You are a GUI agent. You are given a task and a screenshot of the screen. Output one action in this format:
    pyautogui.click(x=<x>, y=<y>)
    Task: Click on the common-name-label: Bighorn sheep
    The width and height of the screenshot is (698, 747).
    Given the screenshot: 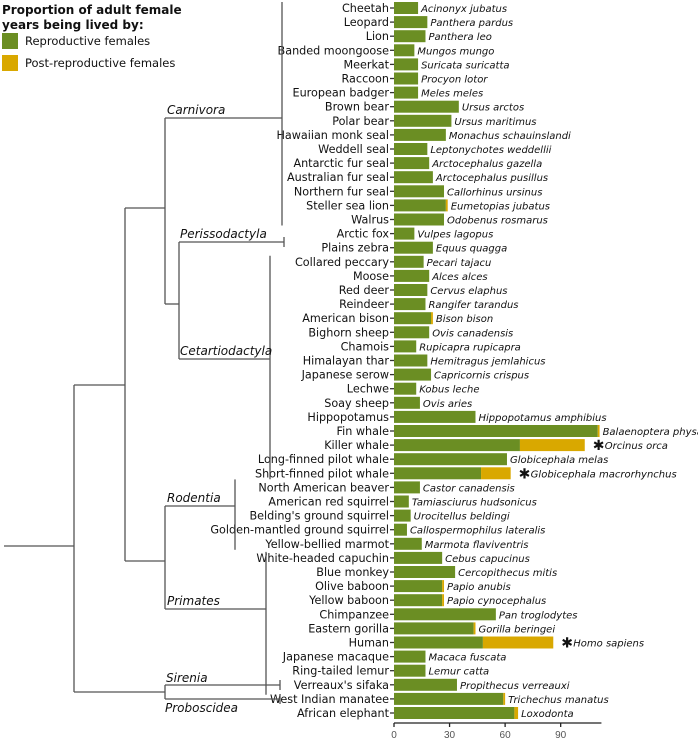 What is the action you would take?
    pyautogui.click(x=348, y=332)
    